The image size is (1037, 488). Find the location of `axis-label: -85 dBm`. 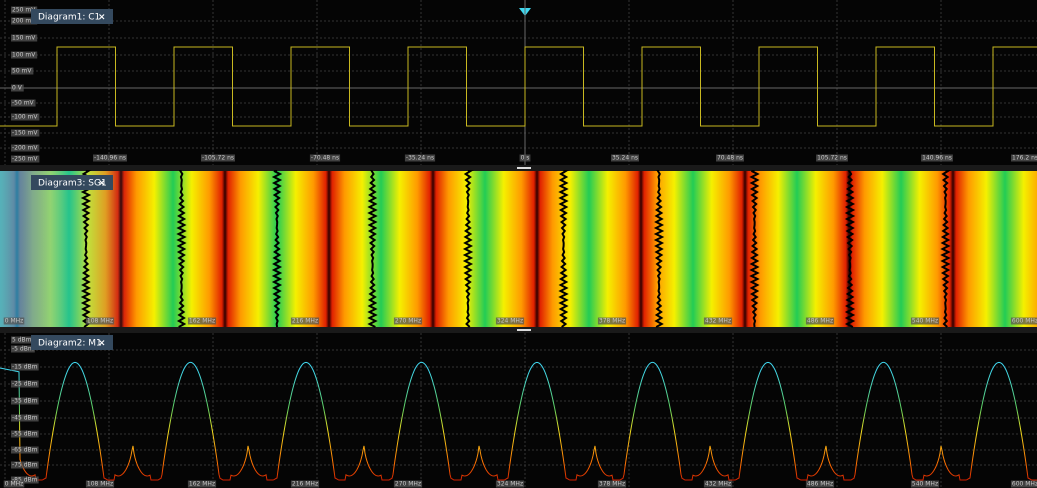

axis-label: -85 dBm is located at coordinates (25, 480).